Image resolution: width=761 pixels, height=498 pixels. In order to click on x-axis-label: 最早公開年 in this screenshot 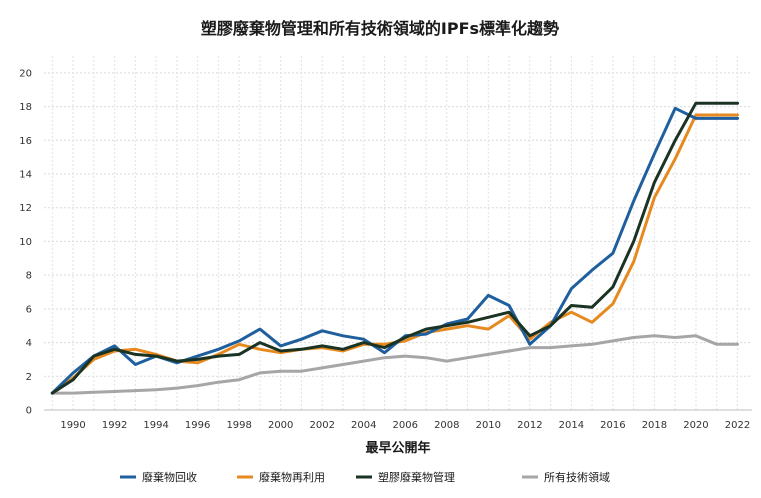, I will do `click(397, 448)`.